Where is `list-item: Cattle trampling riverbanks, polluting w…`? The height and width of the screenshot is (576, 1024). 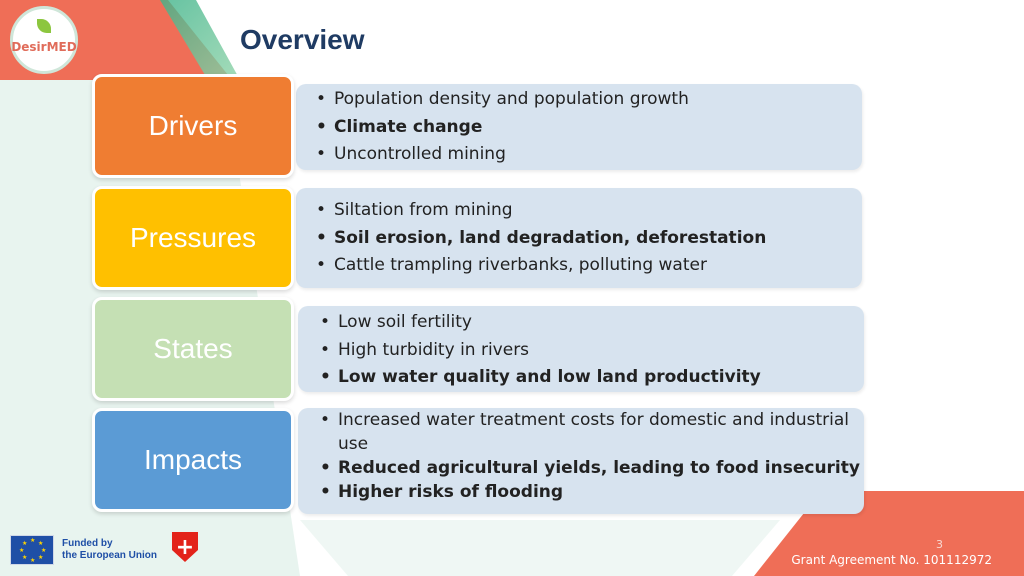
list-item: Cattle trampling riverbanks, polluting w… is located at coordinates (586, 266).